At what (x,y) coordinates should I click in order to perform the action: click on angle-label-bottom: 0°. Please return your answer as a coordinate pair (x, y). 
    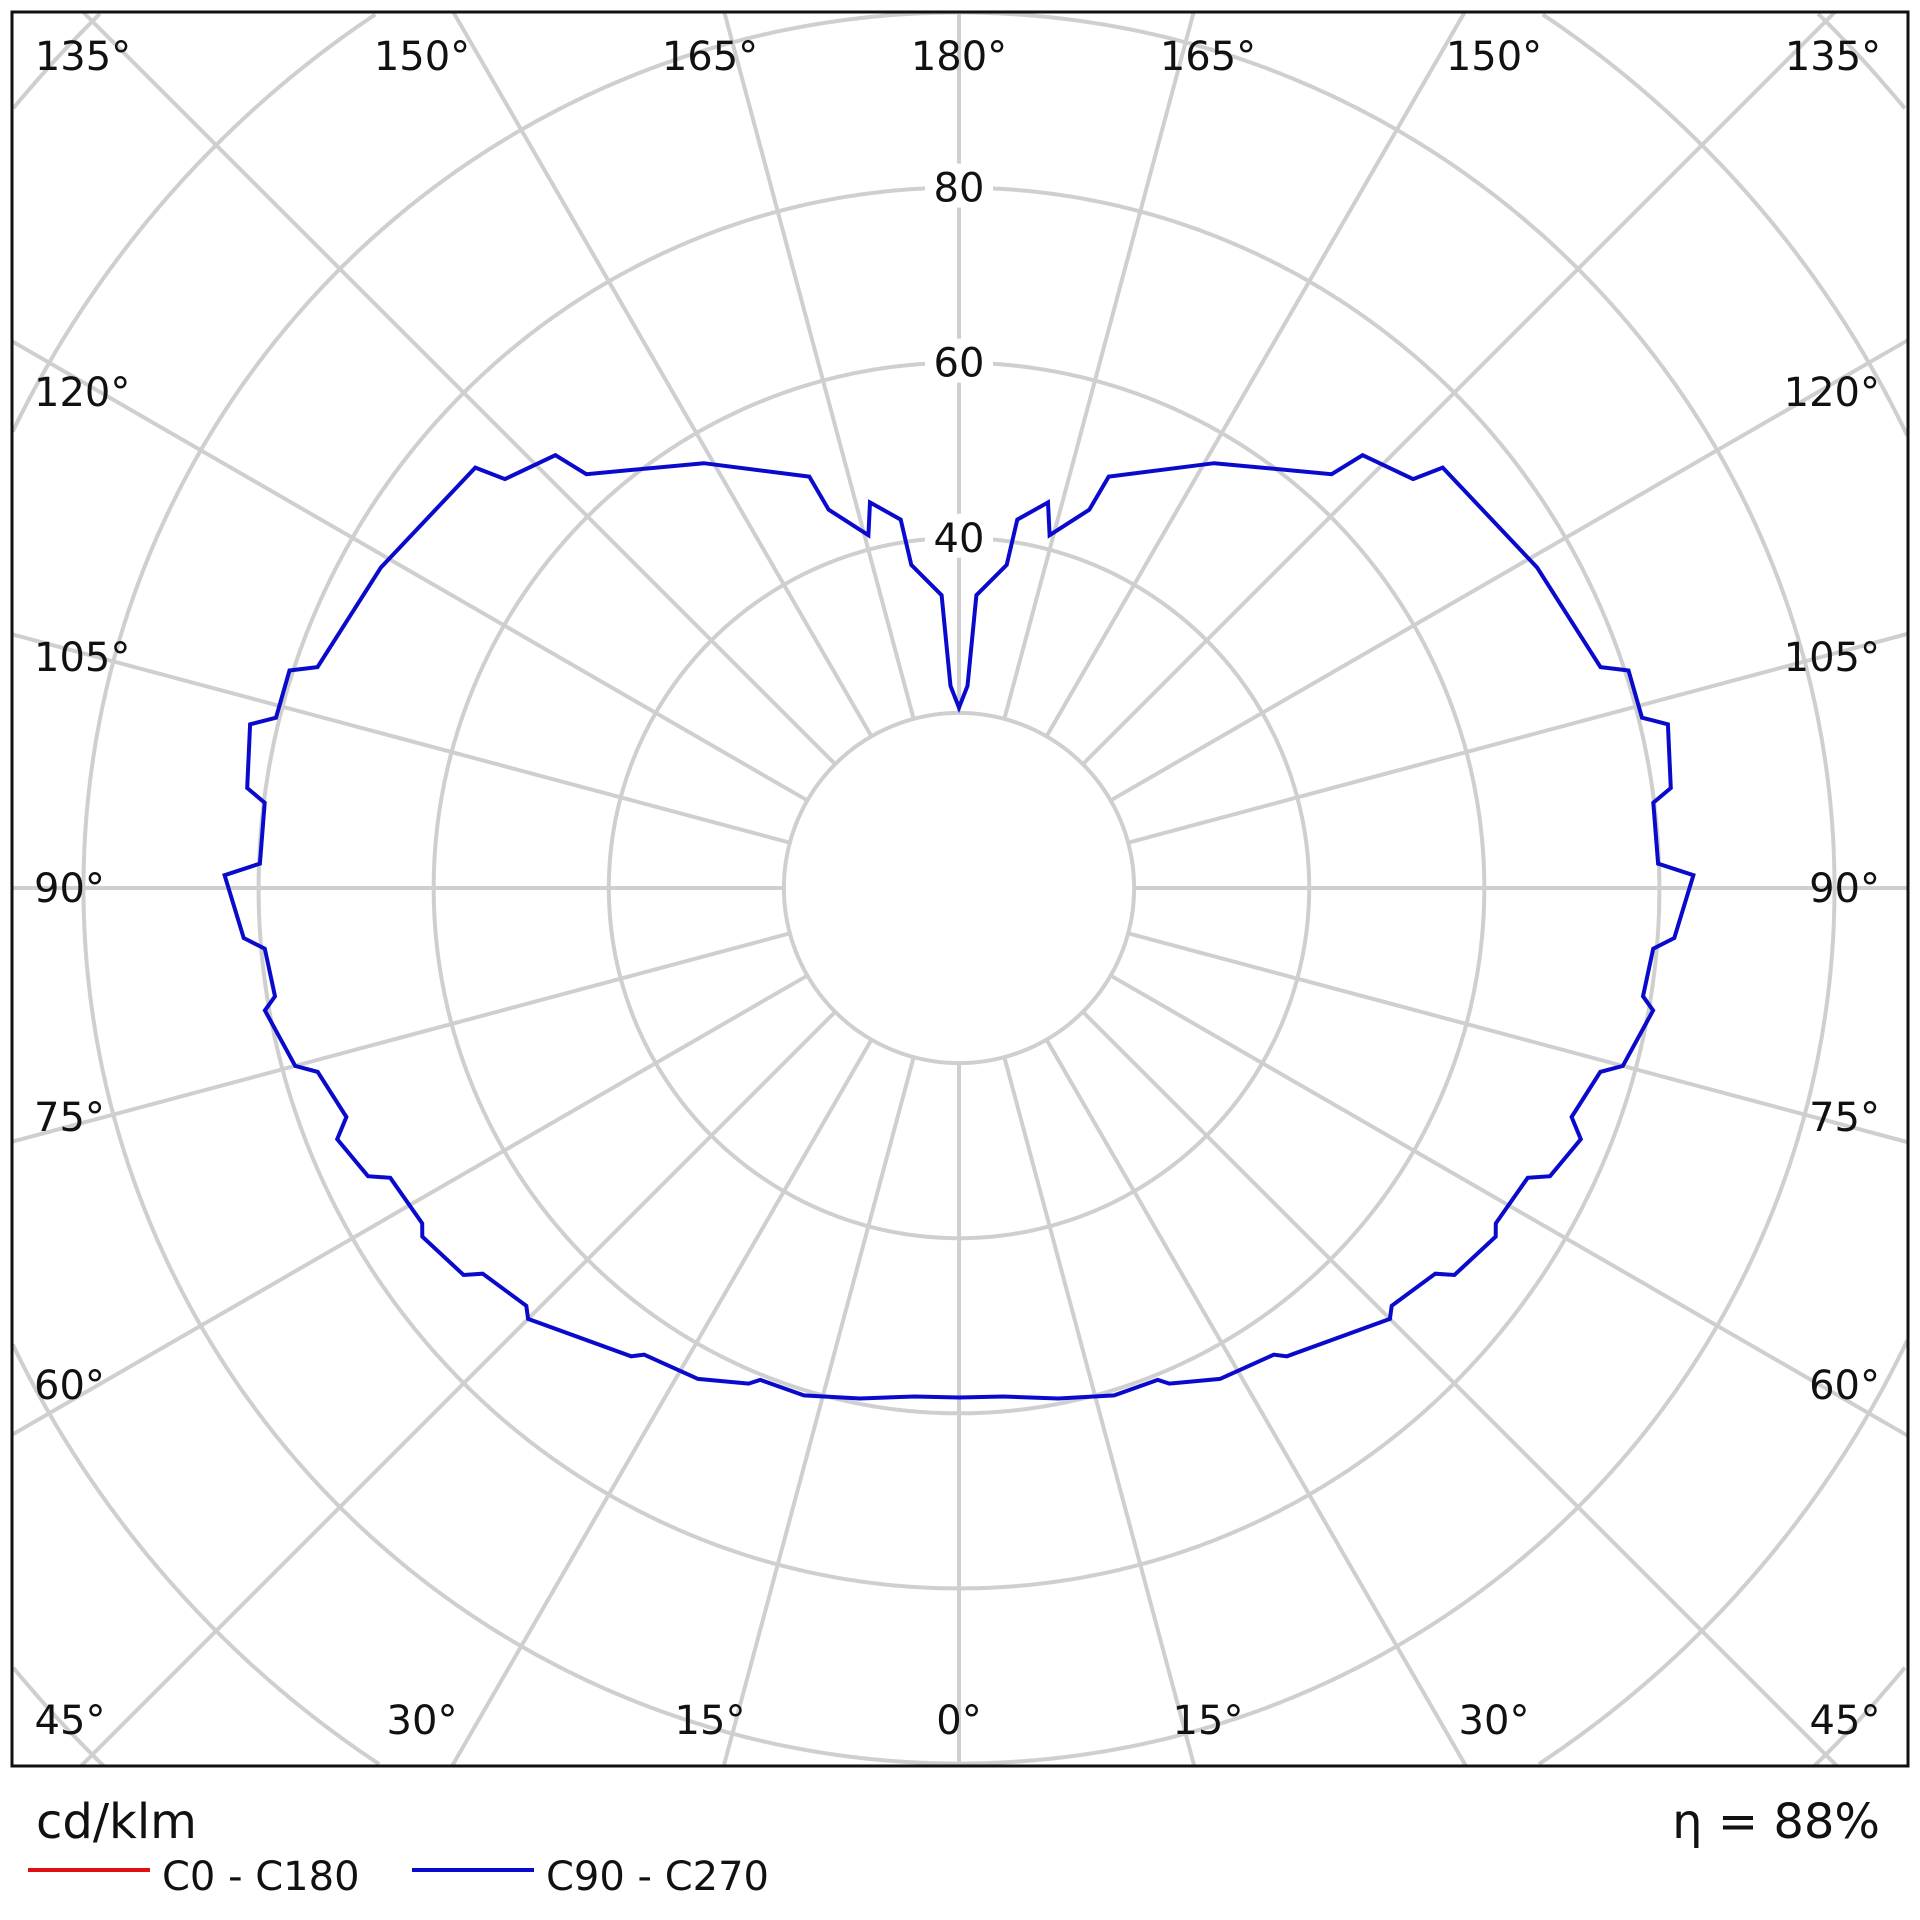
    Looking at the image, I should click on (958, 1721).